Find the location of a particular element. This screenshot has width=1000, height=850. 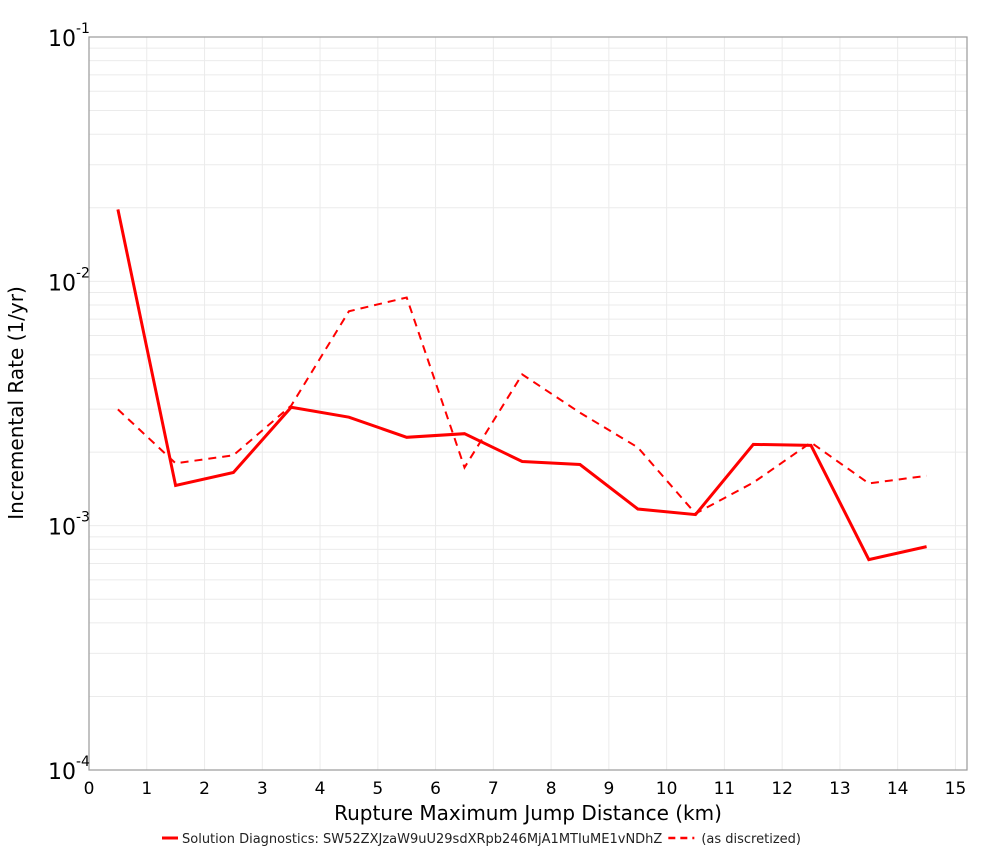

x-tick-label: 7 is located at coordinates (493, 789).